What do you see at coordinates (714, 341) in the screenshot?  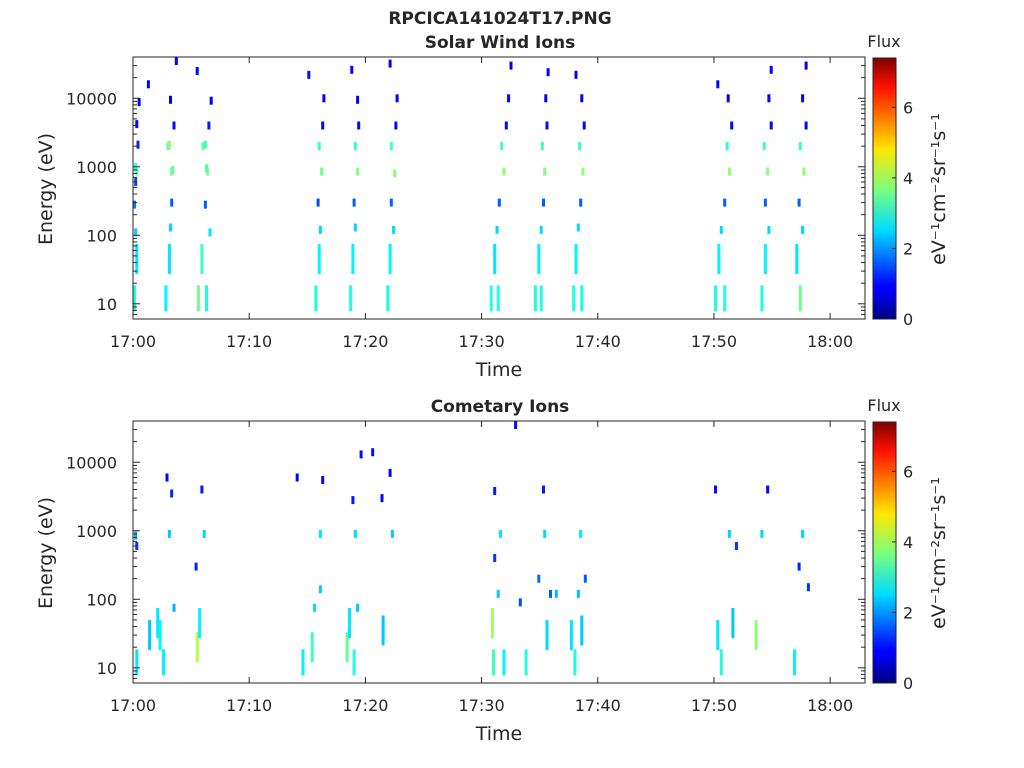 I see `x-tick-label: 17:50` at bounding box center [714, 341].